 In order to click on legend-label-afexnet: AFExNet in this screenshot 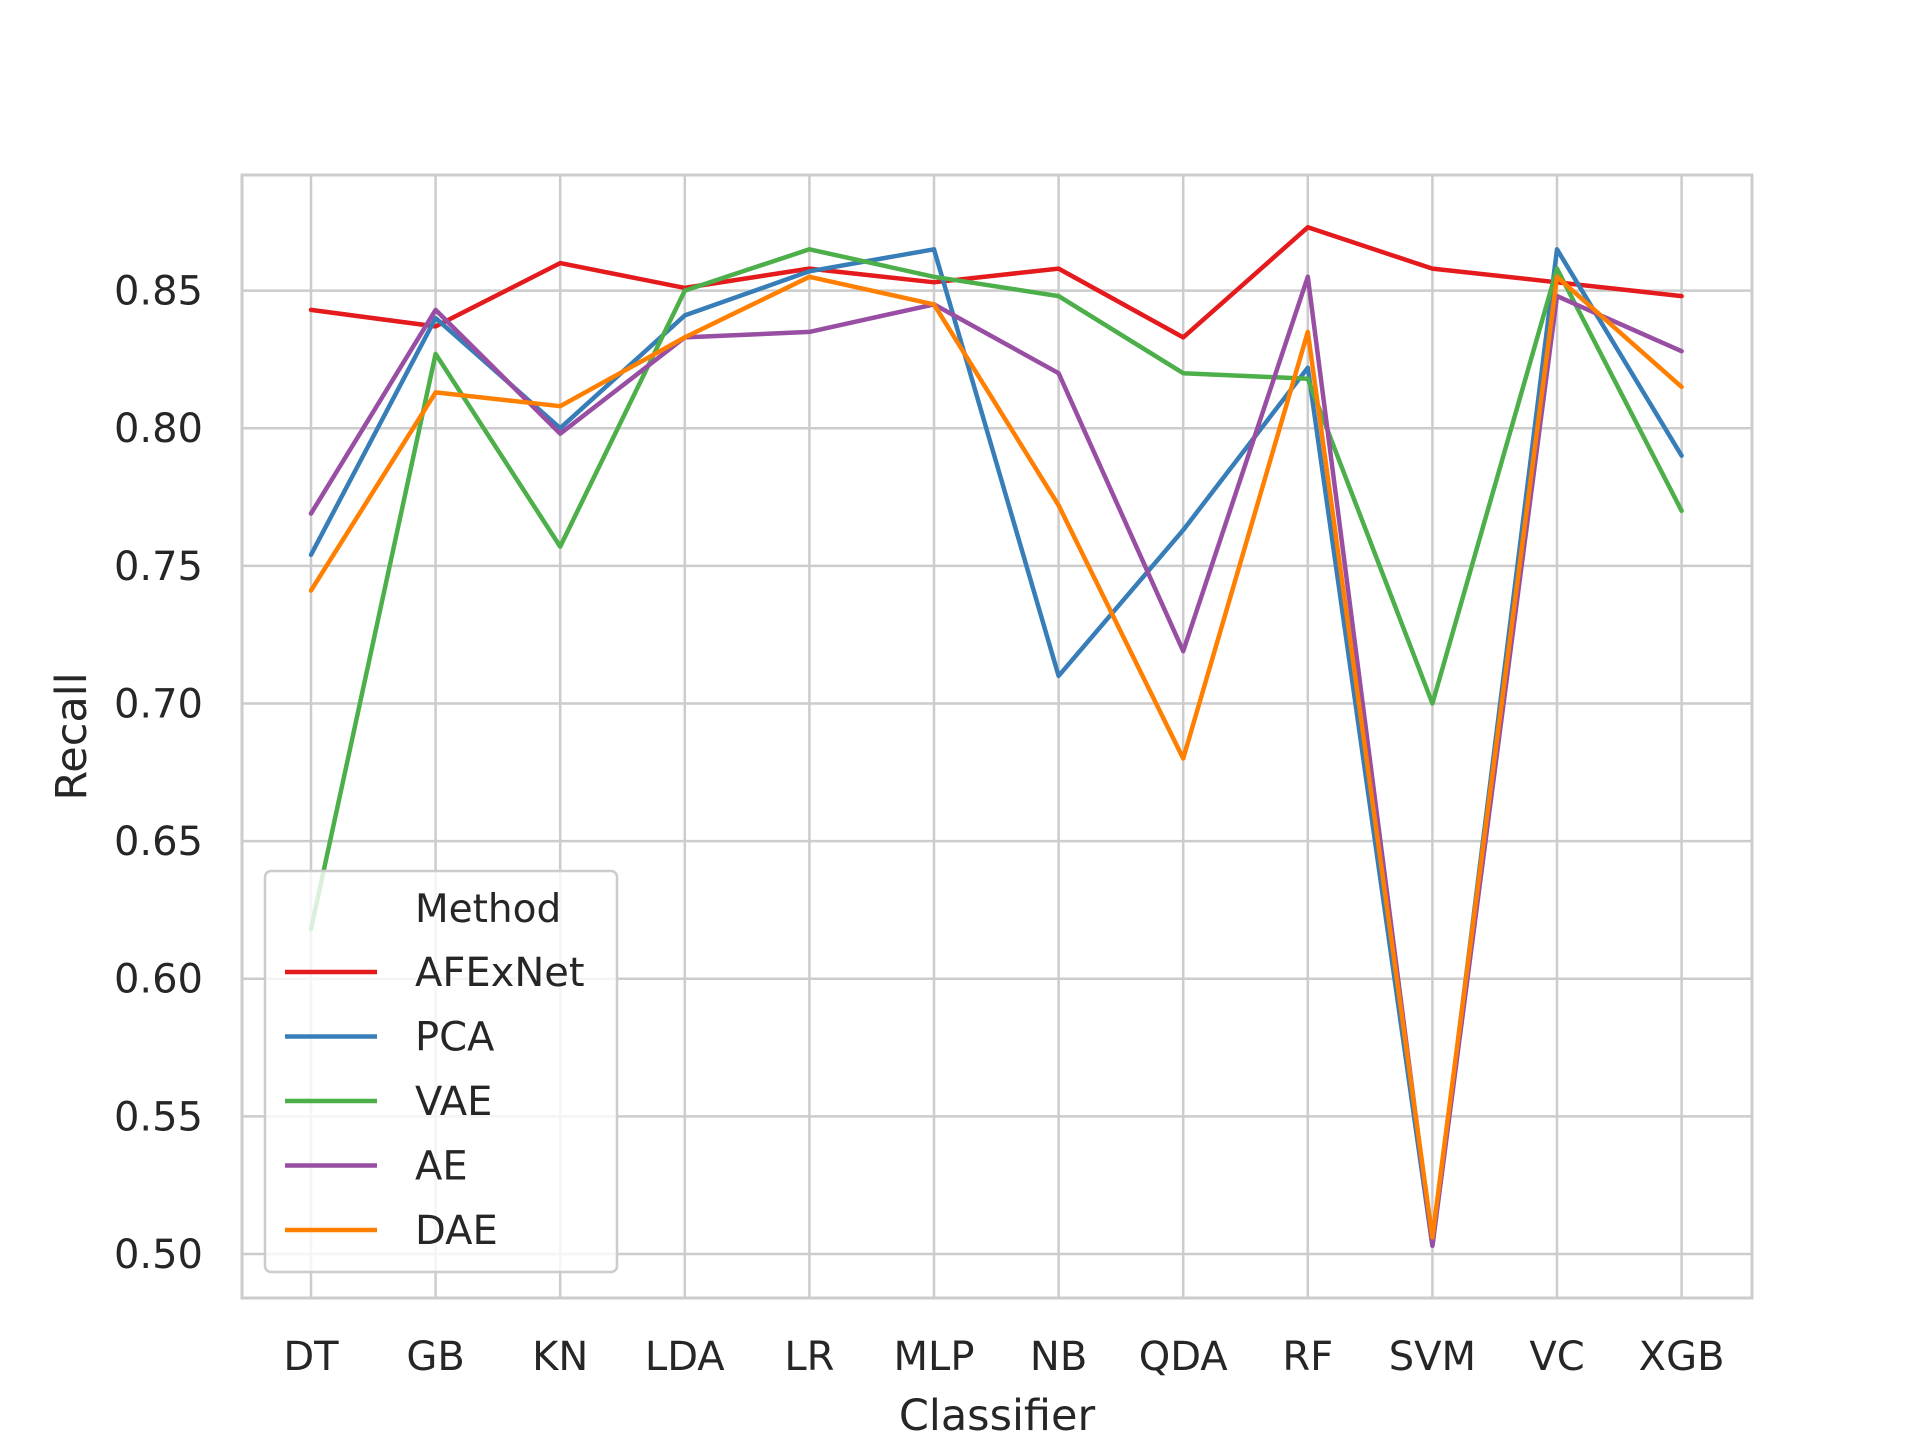, I will do `click(500, 973)`.